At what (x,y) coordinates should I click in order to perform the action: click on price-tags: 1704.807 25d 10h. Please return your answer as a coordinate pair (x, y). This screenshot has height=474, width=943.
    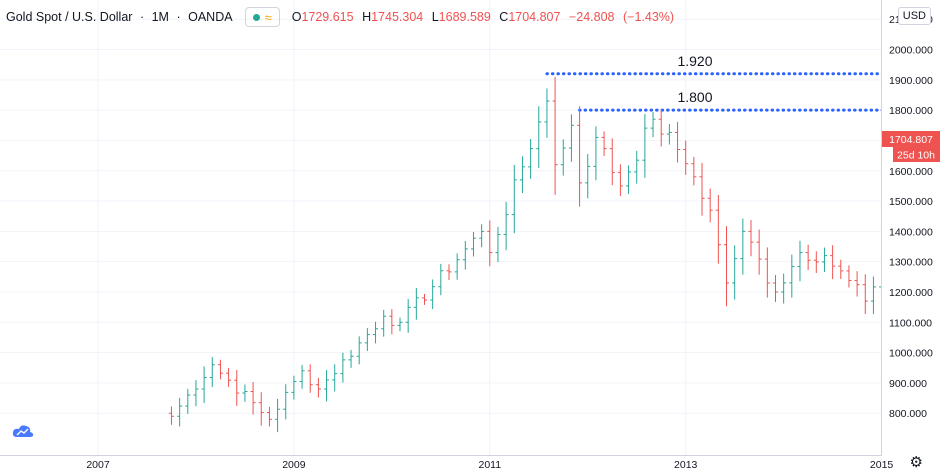
    Looking at the image, I should click on (911, 146).